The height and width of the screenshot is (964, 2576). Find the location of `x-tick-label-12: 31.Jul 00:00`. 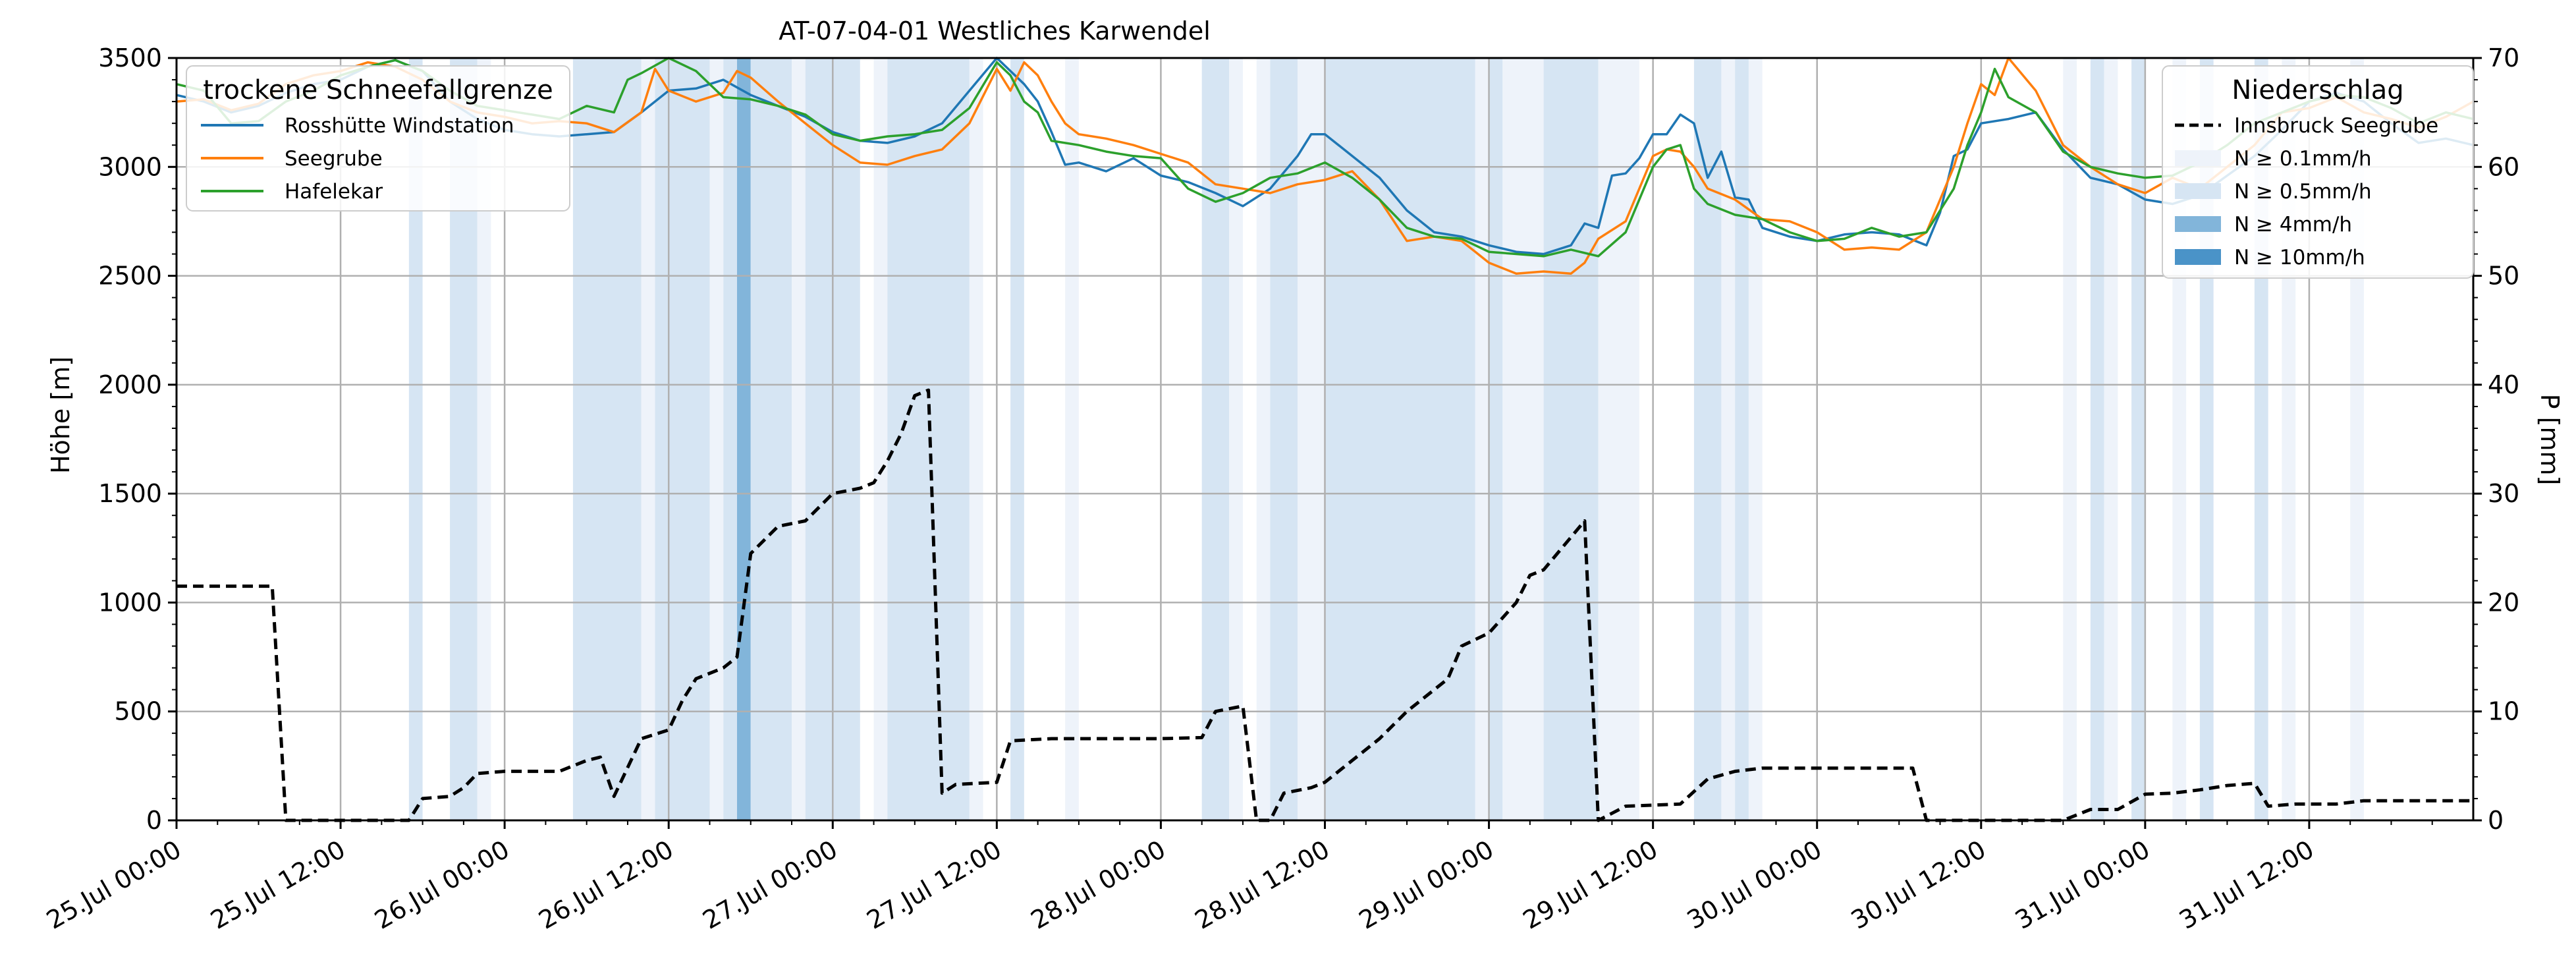

x-tick-label-12: 31.Jul 00:00 is located at coordinates (2082, 885).